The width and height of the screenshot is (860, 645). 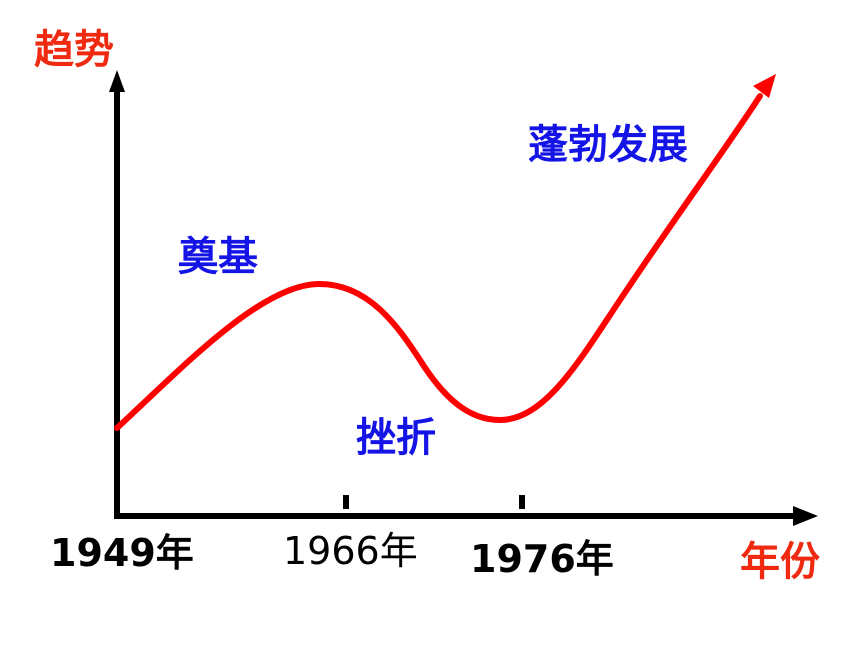 I want to click on phase-label-boom: 蓬勃发展, so click(x=608, y=145).